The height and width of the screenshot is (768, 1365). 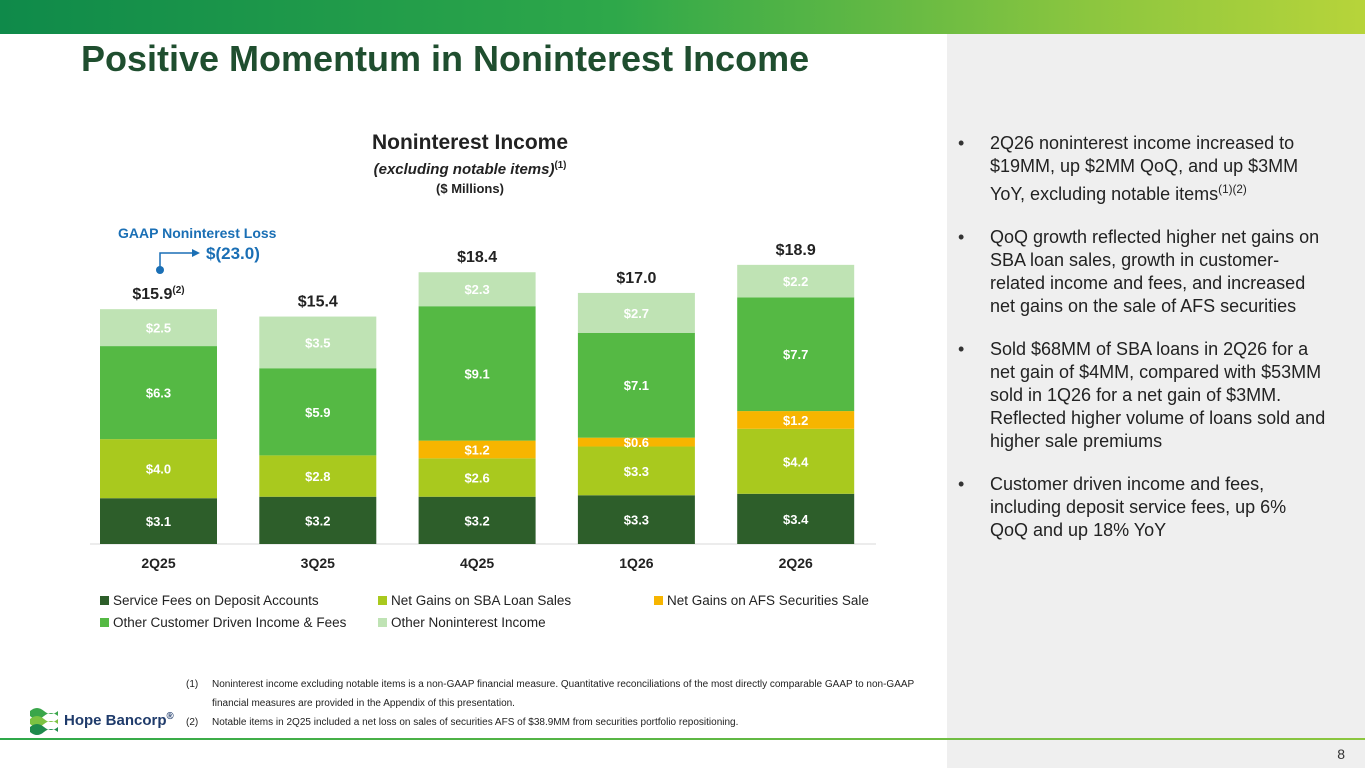 I want to click on bar-value-label: $7.7, so click(x=795, y=354).